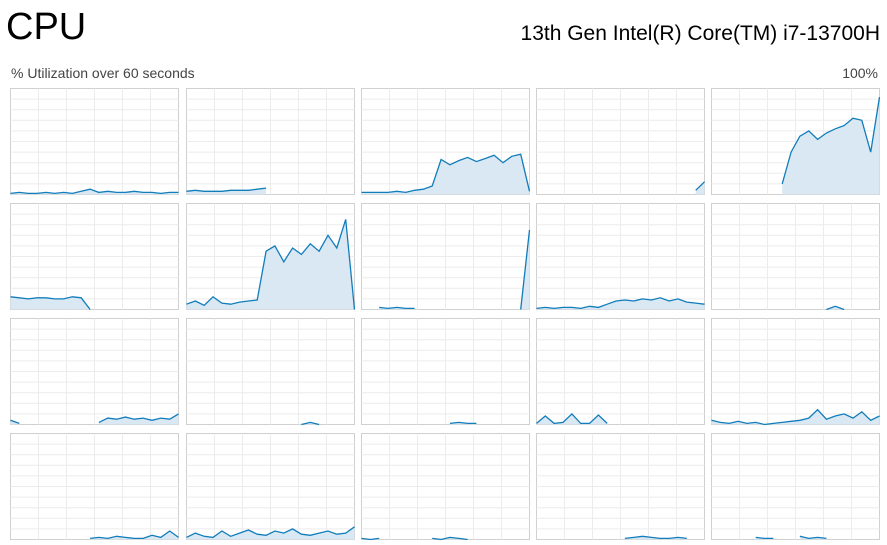 Image resolution: width=887 pixels, height=545 pixels. Describe the element at coordinates (700, 33) in the screenshot. I see `processor-name: 13th Gen Intel(R) Core(TM) i7-13700H` at that location.